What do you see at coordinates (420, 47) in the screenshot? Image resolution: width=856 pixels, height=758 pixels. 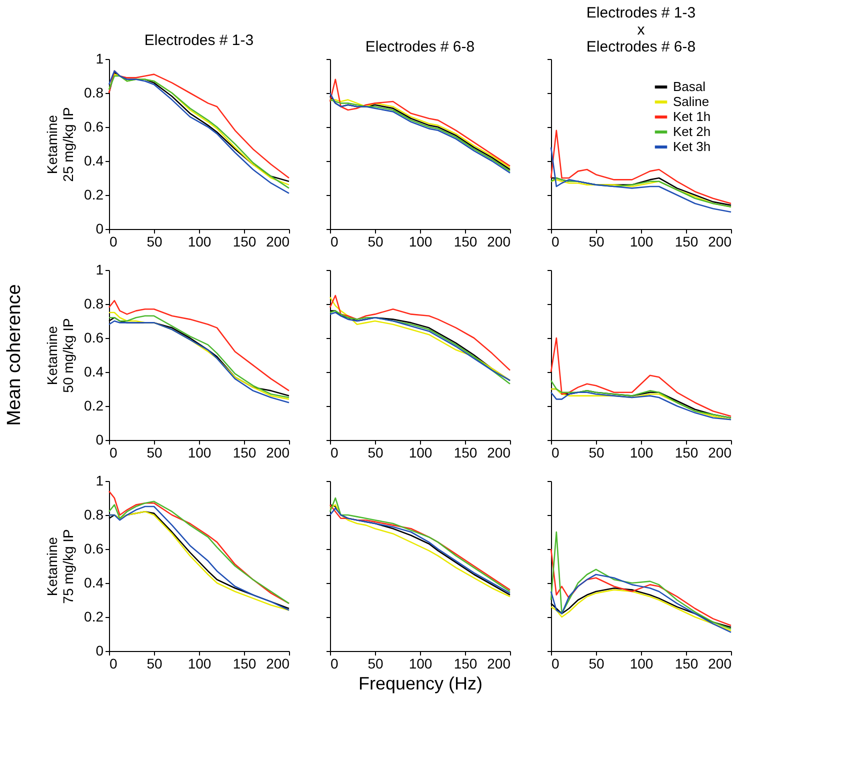 I see `chart-title: Electrodes # 6-8` at bounding box center [420, 47].